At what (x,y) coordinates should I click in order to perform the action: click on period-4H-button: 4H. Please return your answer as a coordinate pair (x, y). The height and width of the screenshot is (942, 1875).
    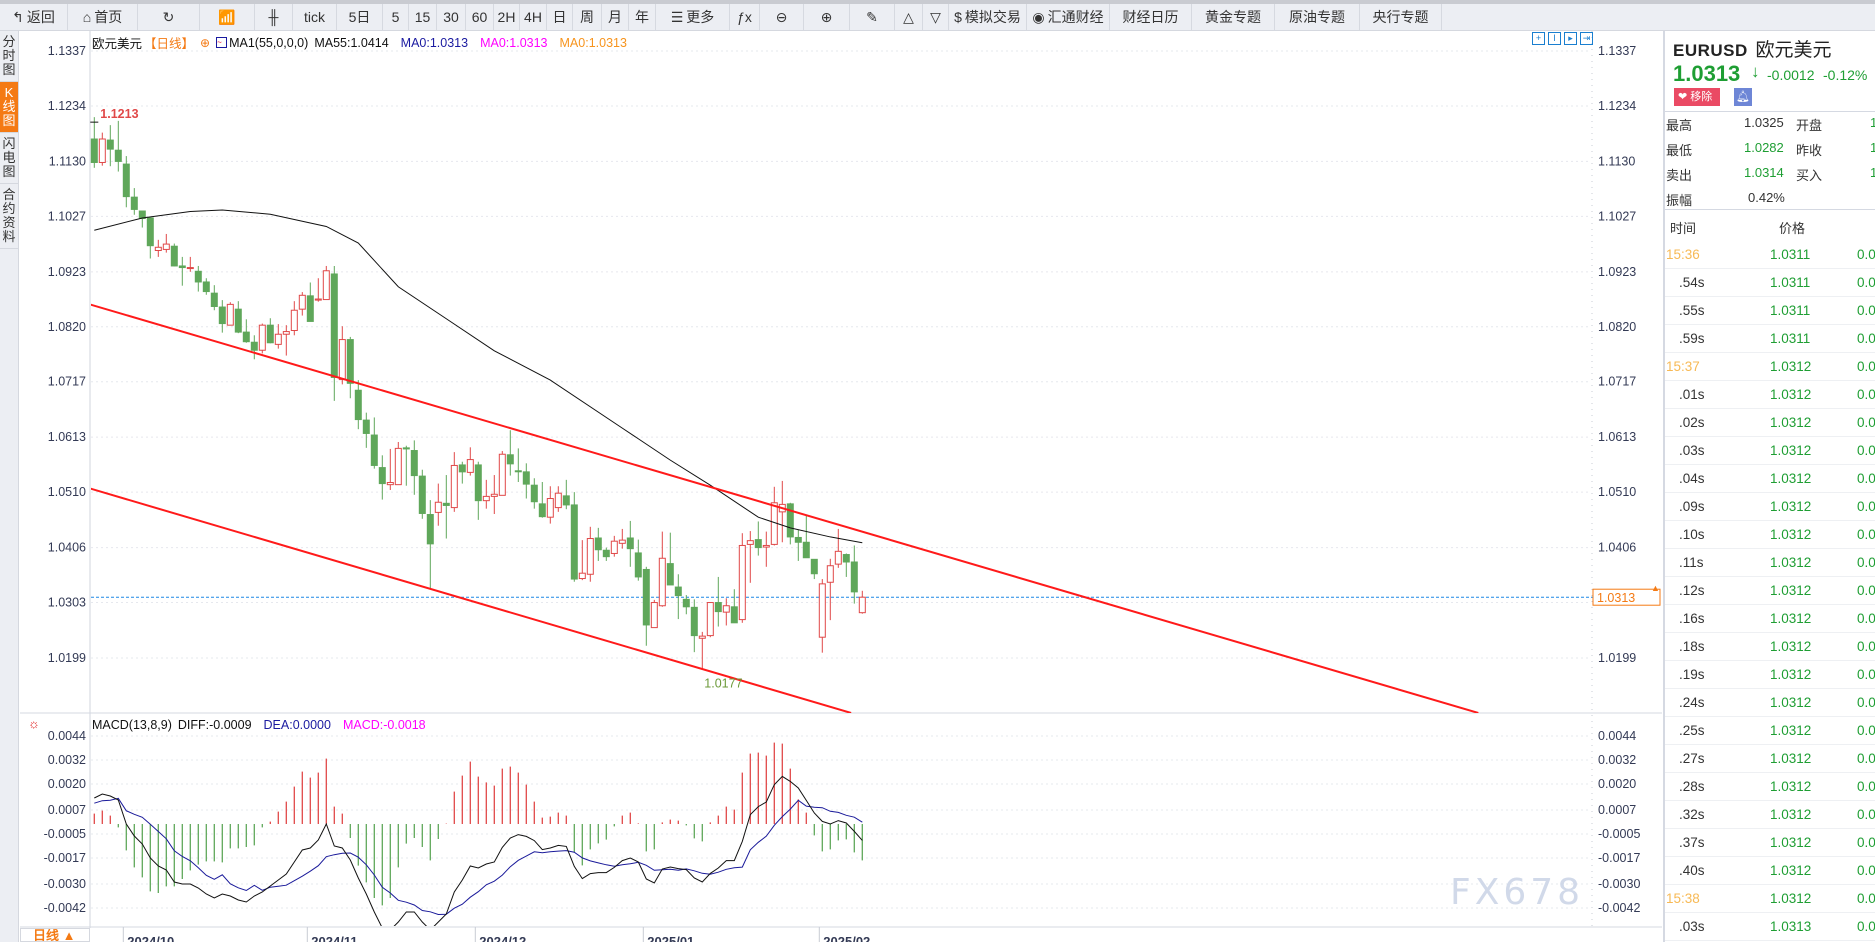
    Looking at the image, I should click on (533, 17).